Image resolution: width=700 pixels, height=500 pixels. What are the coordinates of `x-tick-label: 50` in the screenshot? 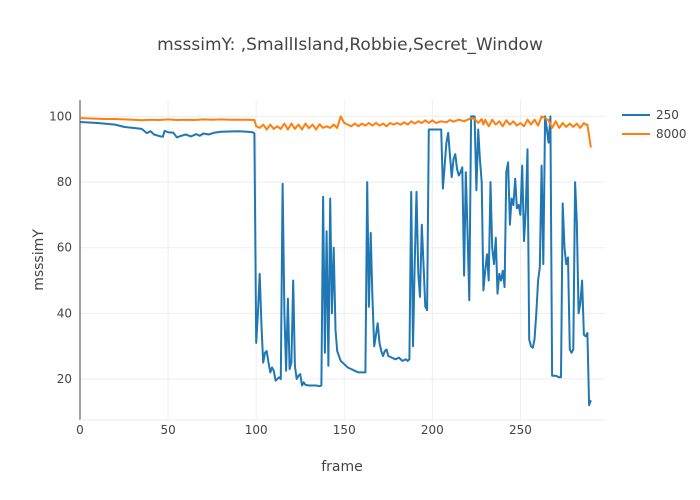 It's located at (167, 430).